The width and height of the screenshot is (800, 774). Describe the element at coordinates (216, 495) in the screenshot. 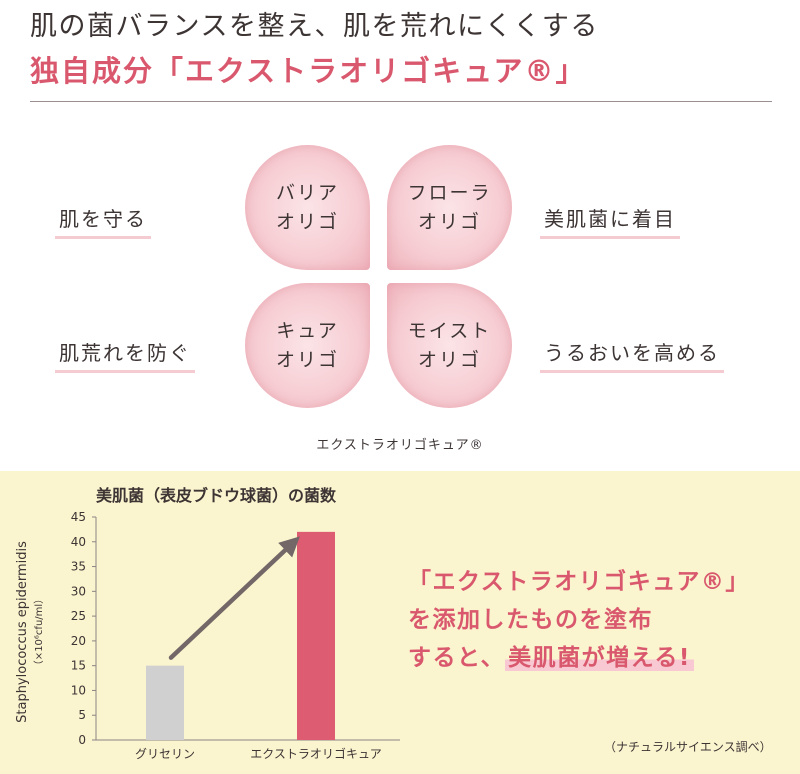

I see `chart-title: 美肌菌（表皮ブドウ球菌）の菌数` at that location.